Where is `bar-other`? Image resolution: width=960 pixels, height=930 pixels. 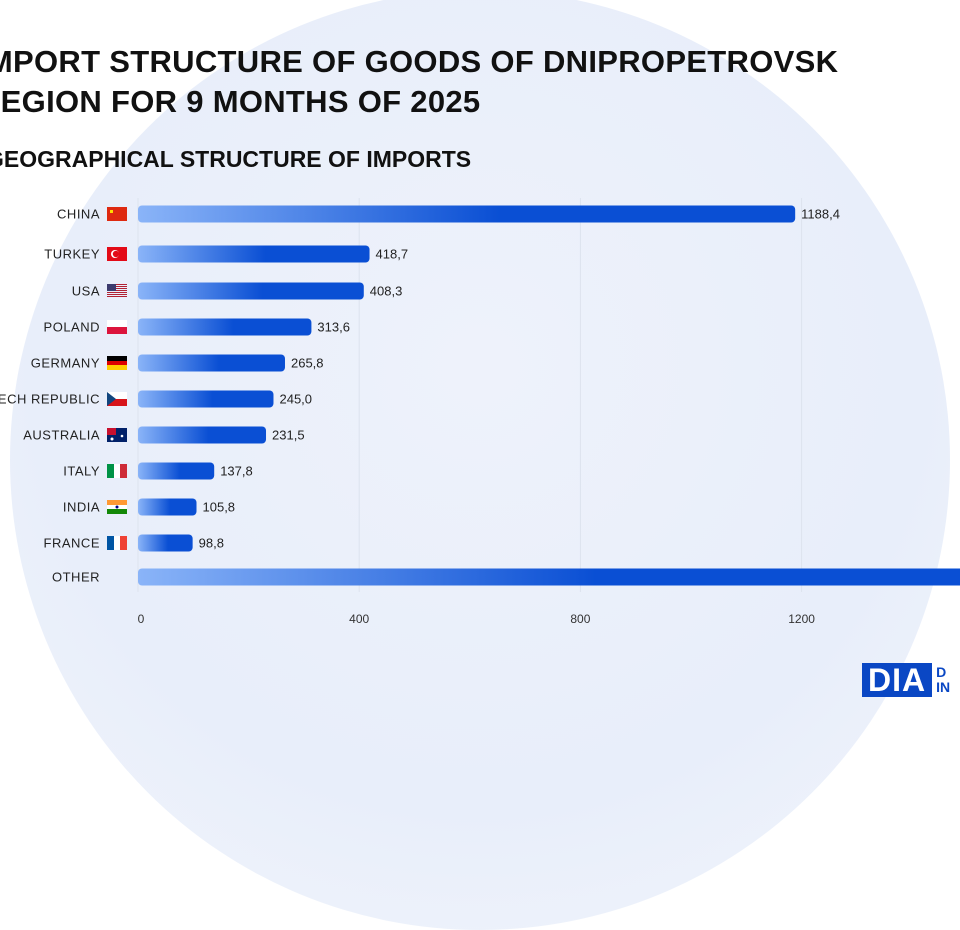 bar-other is located at coordinates (549, 577).